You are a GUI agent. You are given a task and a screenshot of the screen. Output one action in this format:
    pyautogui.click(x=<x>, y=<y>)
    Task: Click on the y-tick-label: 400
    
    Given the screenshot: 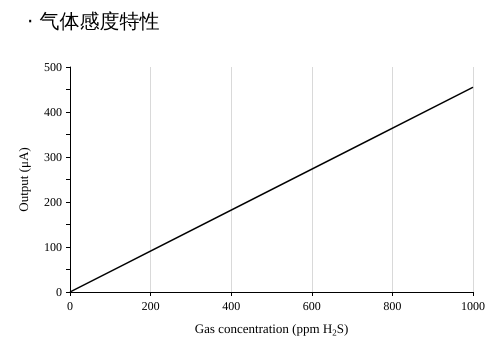 What is the action you would take?
    pyautogui.click(x=53, y=112)
    